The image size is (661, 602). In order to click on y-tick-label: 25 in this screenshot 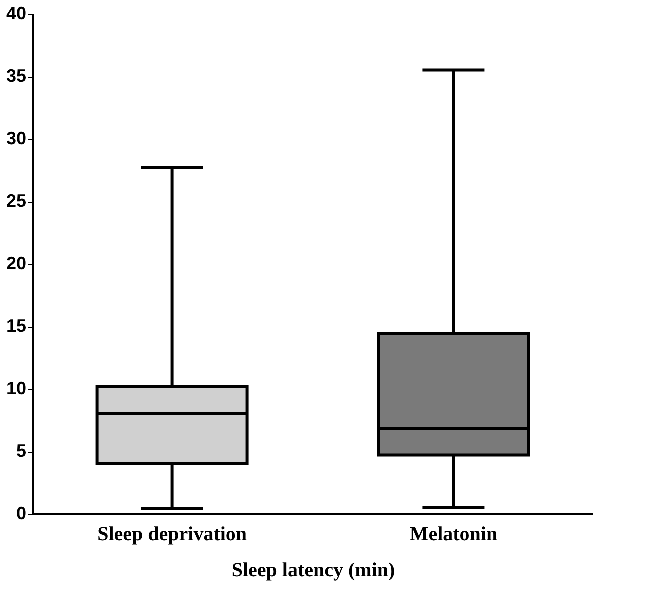, I will do `click(16, 201)`.